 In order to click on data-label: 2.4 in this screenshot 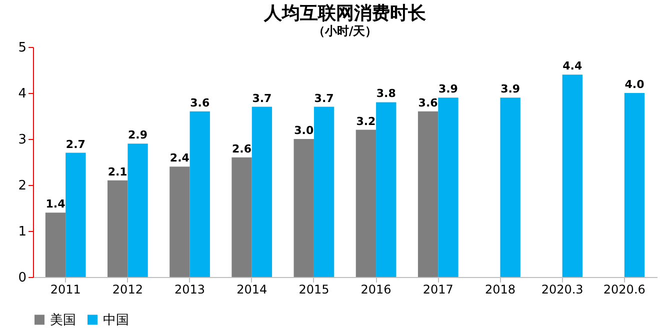, I will do `click(180, 158)`.